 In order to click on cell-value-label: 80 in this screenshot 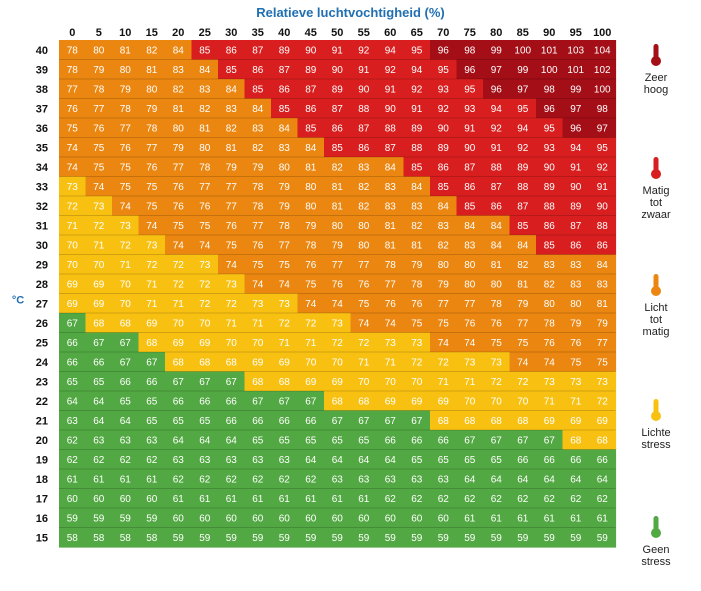, I will do `click(470, 265)`.